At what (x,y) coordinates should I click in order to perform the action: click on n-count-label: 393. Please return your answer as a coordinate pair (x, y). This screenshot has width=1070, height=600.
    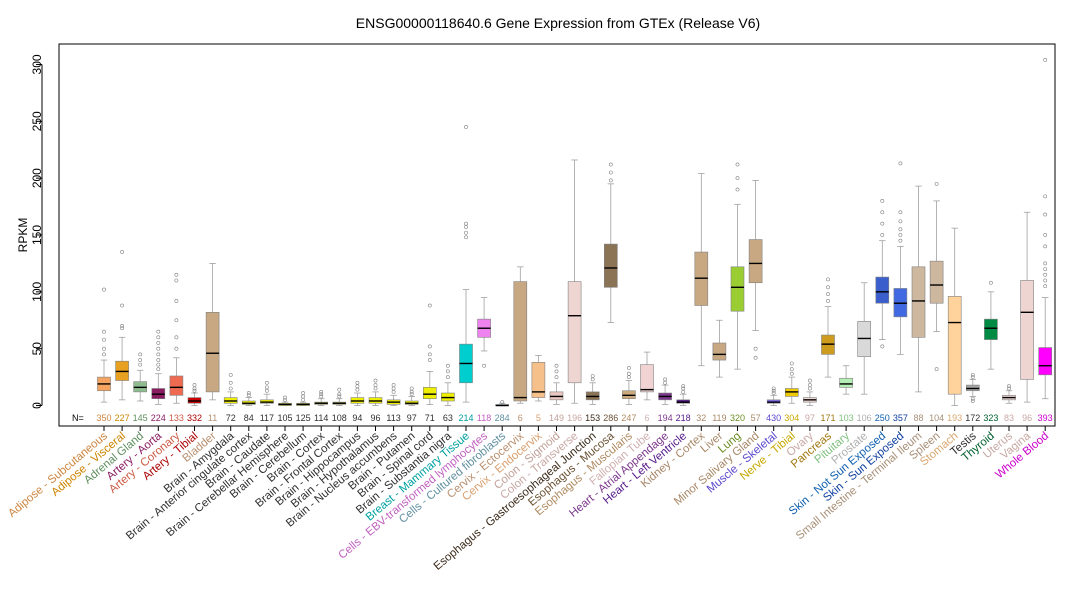
    Looking at the image, I should click on (1045, 418).